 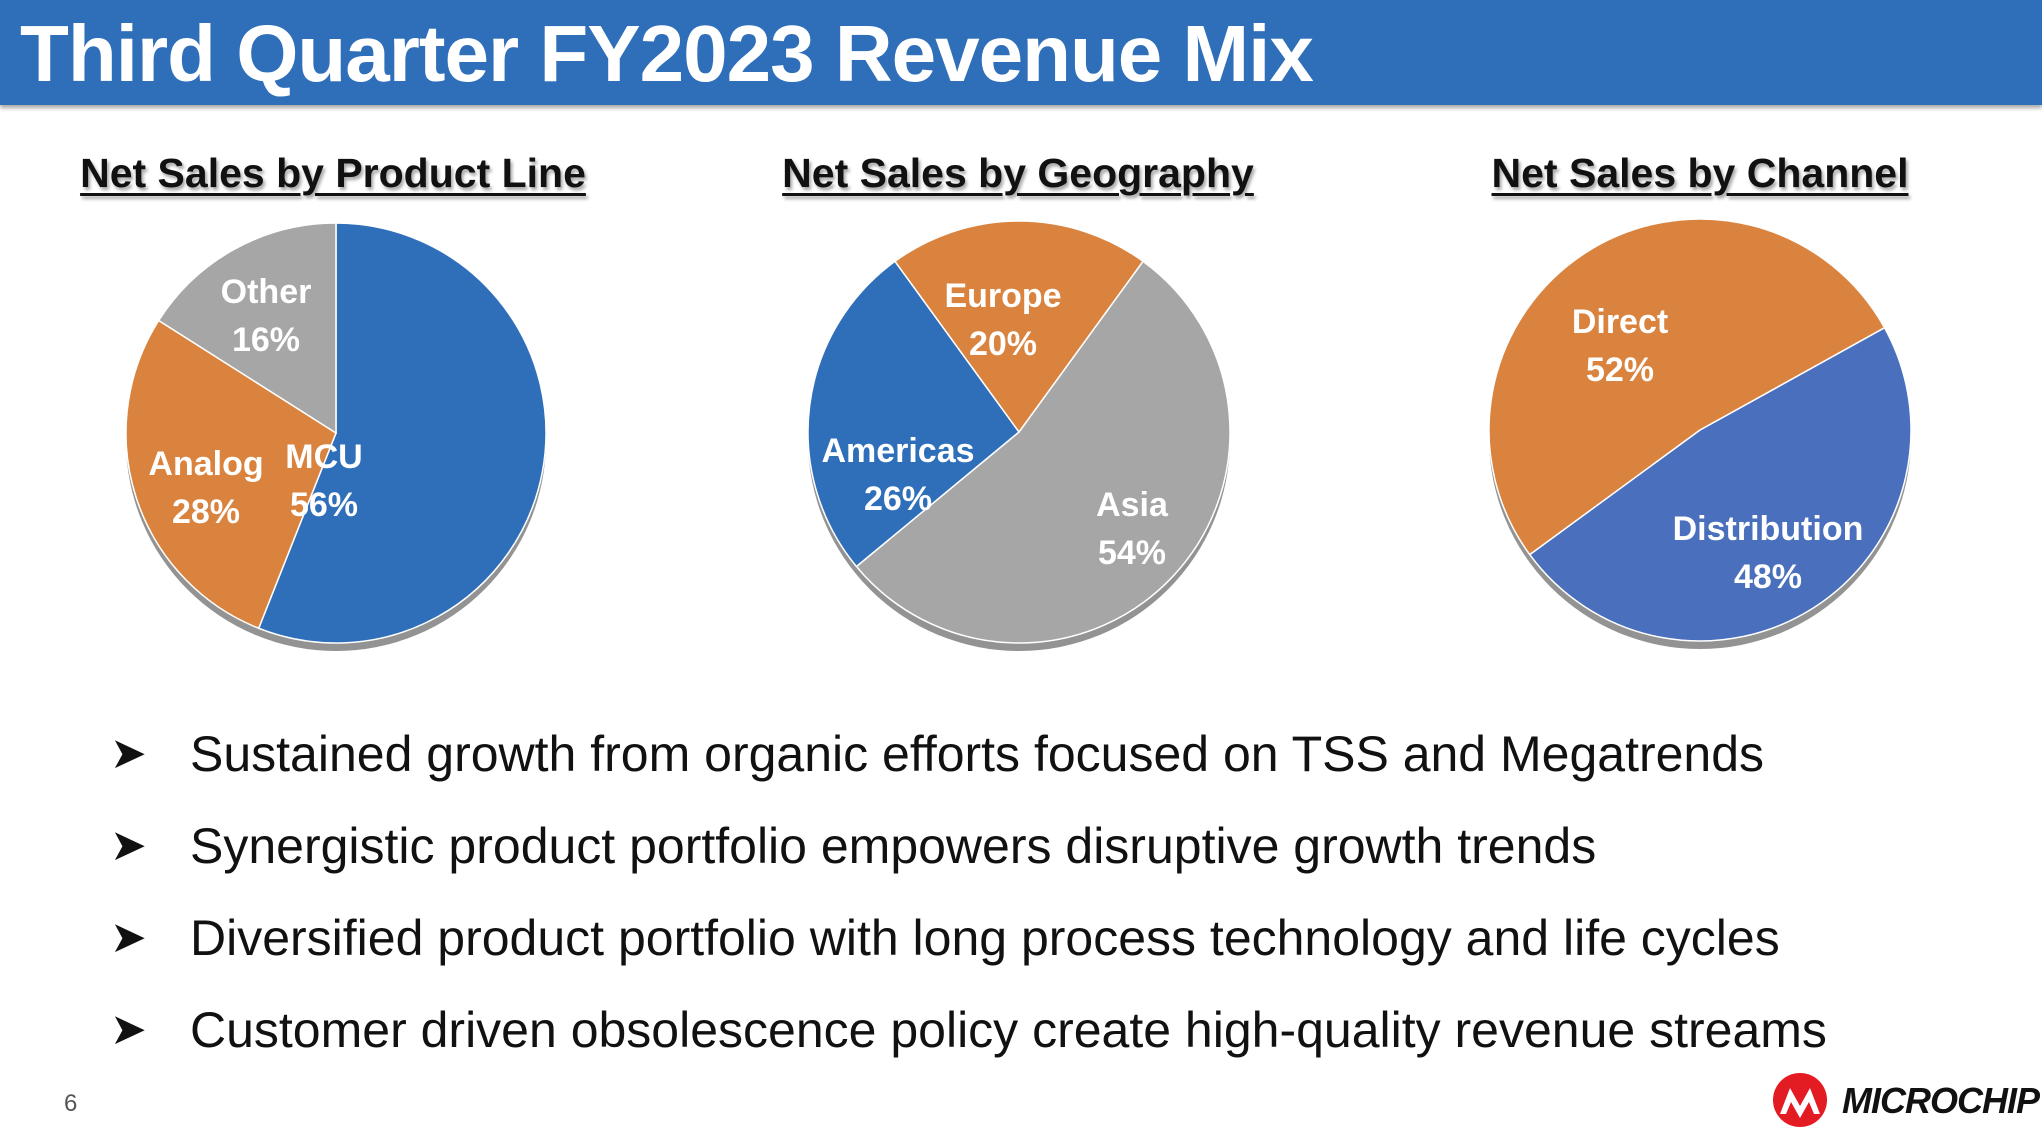 I want to click on slice-value-analog: 28%, so click(x=206, y=512).